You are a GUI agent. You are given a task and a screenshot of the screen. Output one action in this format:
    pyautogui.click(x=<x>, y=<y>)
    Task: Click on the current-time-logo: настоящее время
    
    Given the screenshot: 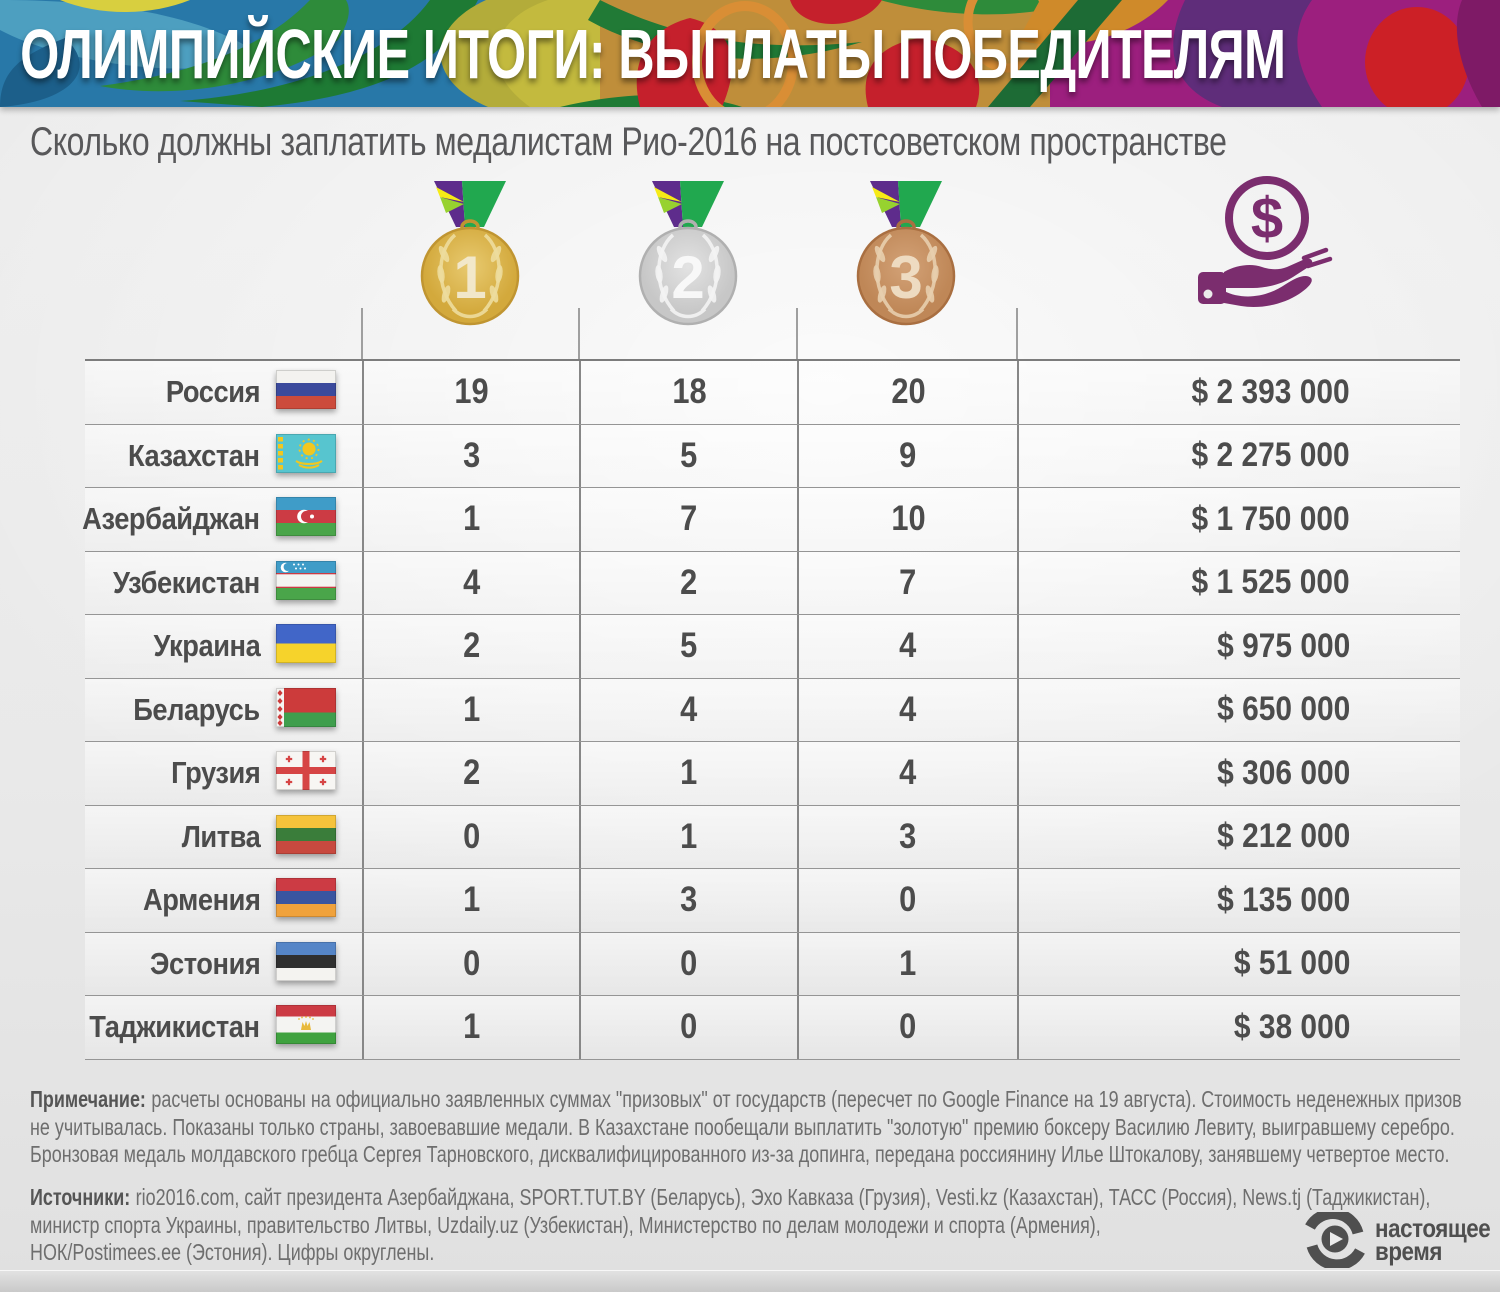 What is the action you would take?
    pyautogui.click(x=1401, y=1240)
    